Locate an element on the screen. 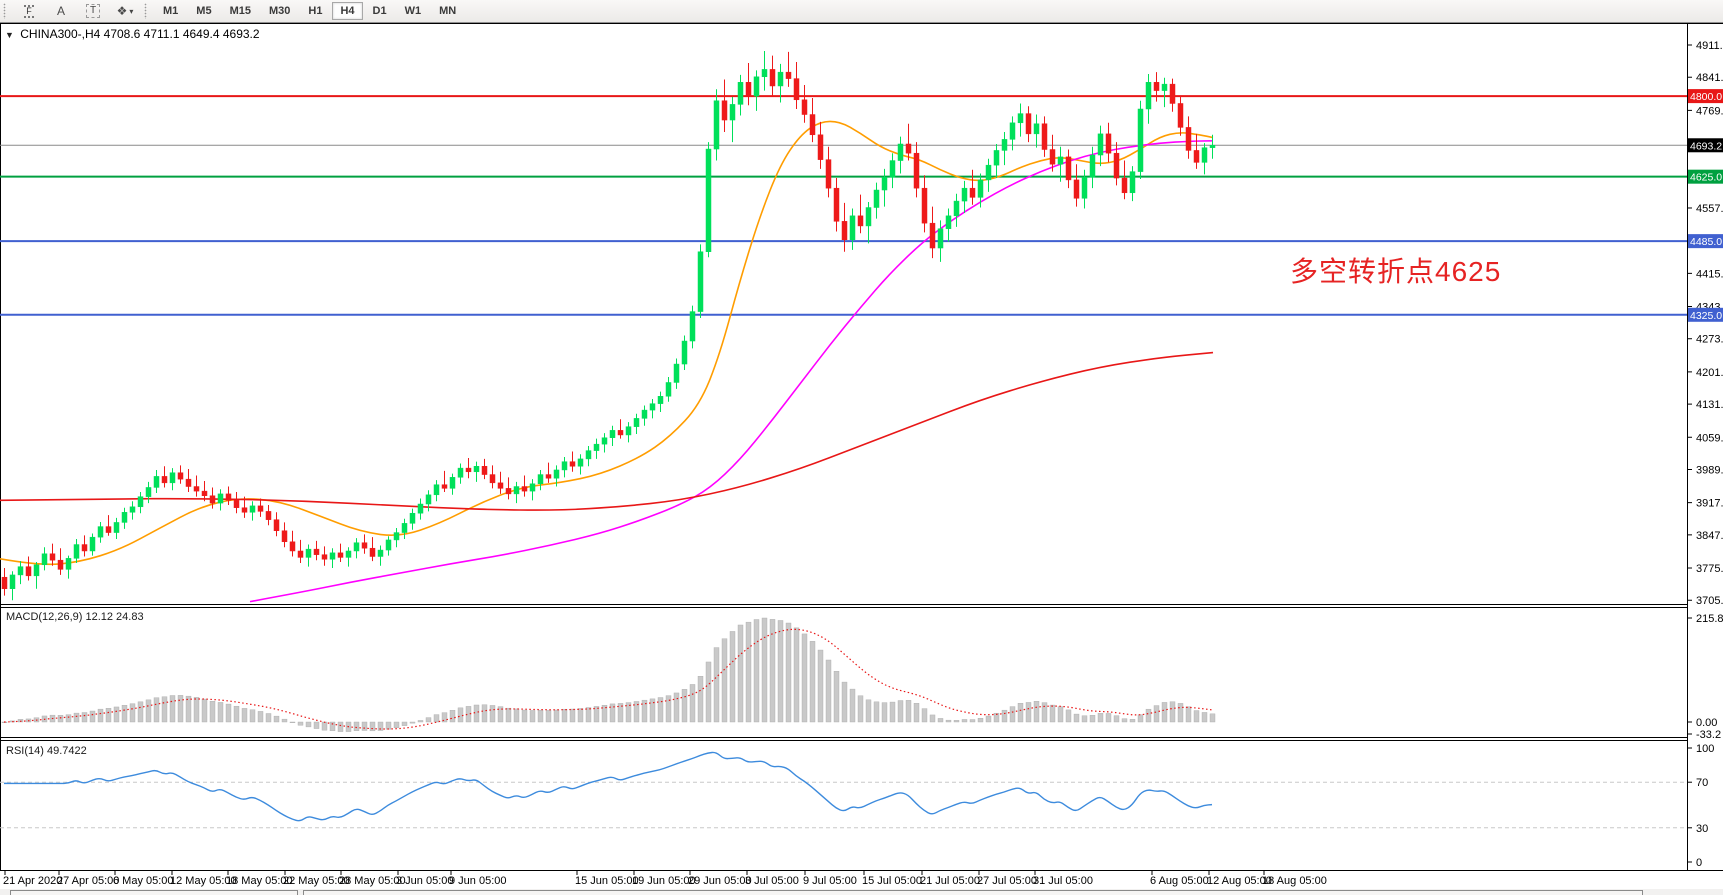 The image size is (1723, 895). svg-text: 31 Jul 05:00 is located at coordinates (1063, 881).